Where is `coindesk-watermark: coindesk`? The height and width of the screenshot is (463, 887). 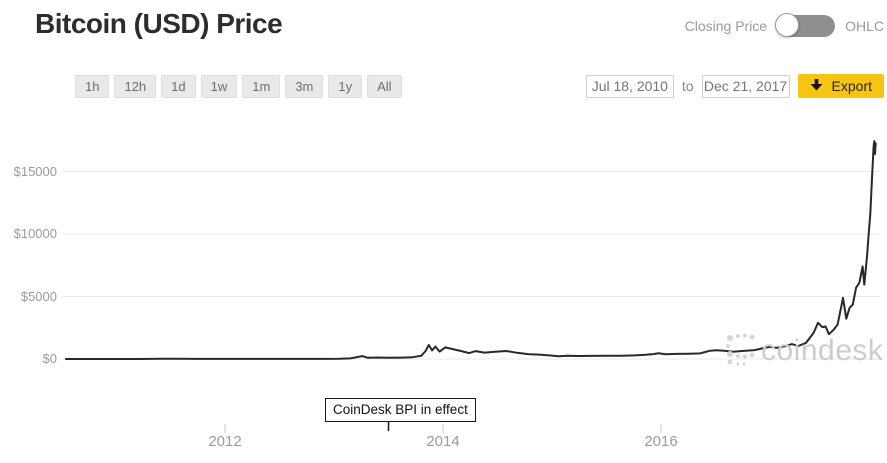
coindesk-watermark: coindesk is located at coordinates (822, 350).